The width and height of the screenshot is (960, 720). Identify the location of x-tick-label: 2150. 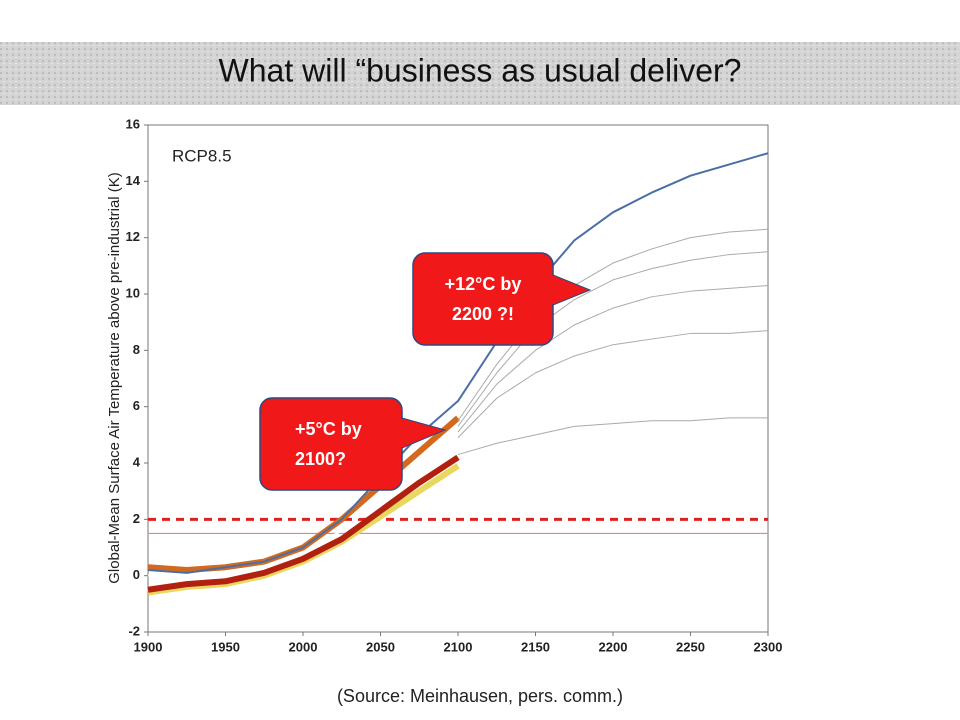
(535, 646).